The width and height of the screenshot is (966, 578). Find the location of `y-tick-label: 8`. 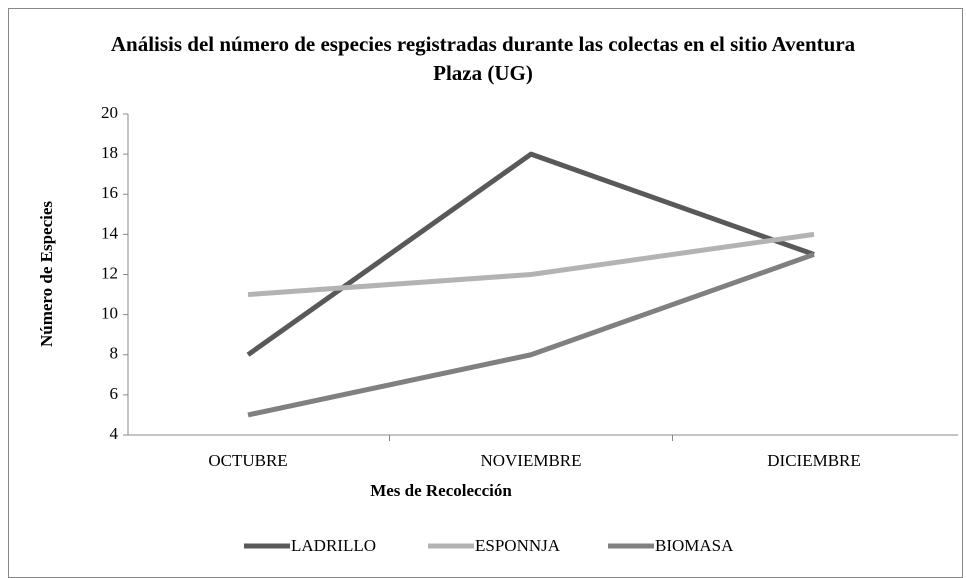

y-tick-label: 8 is located at coordinates (114, 353).